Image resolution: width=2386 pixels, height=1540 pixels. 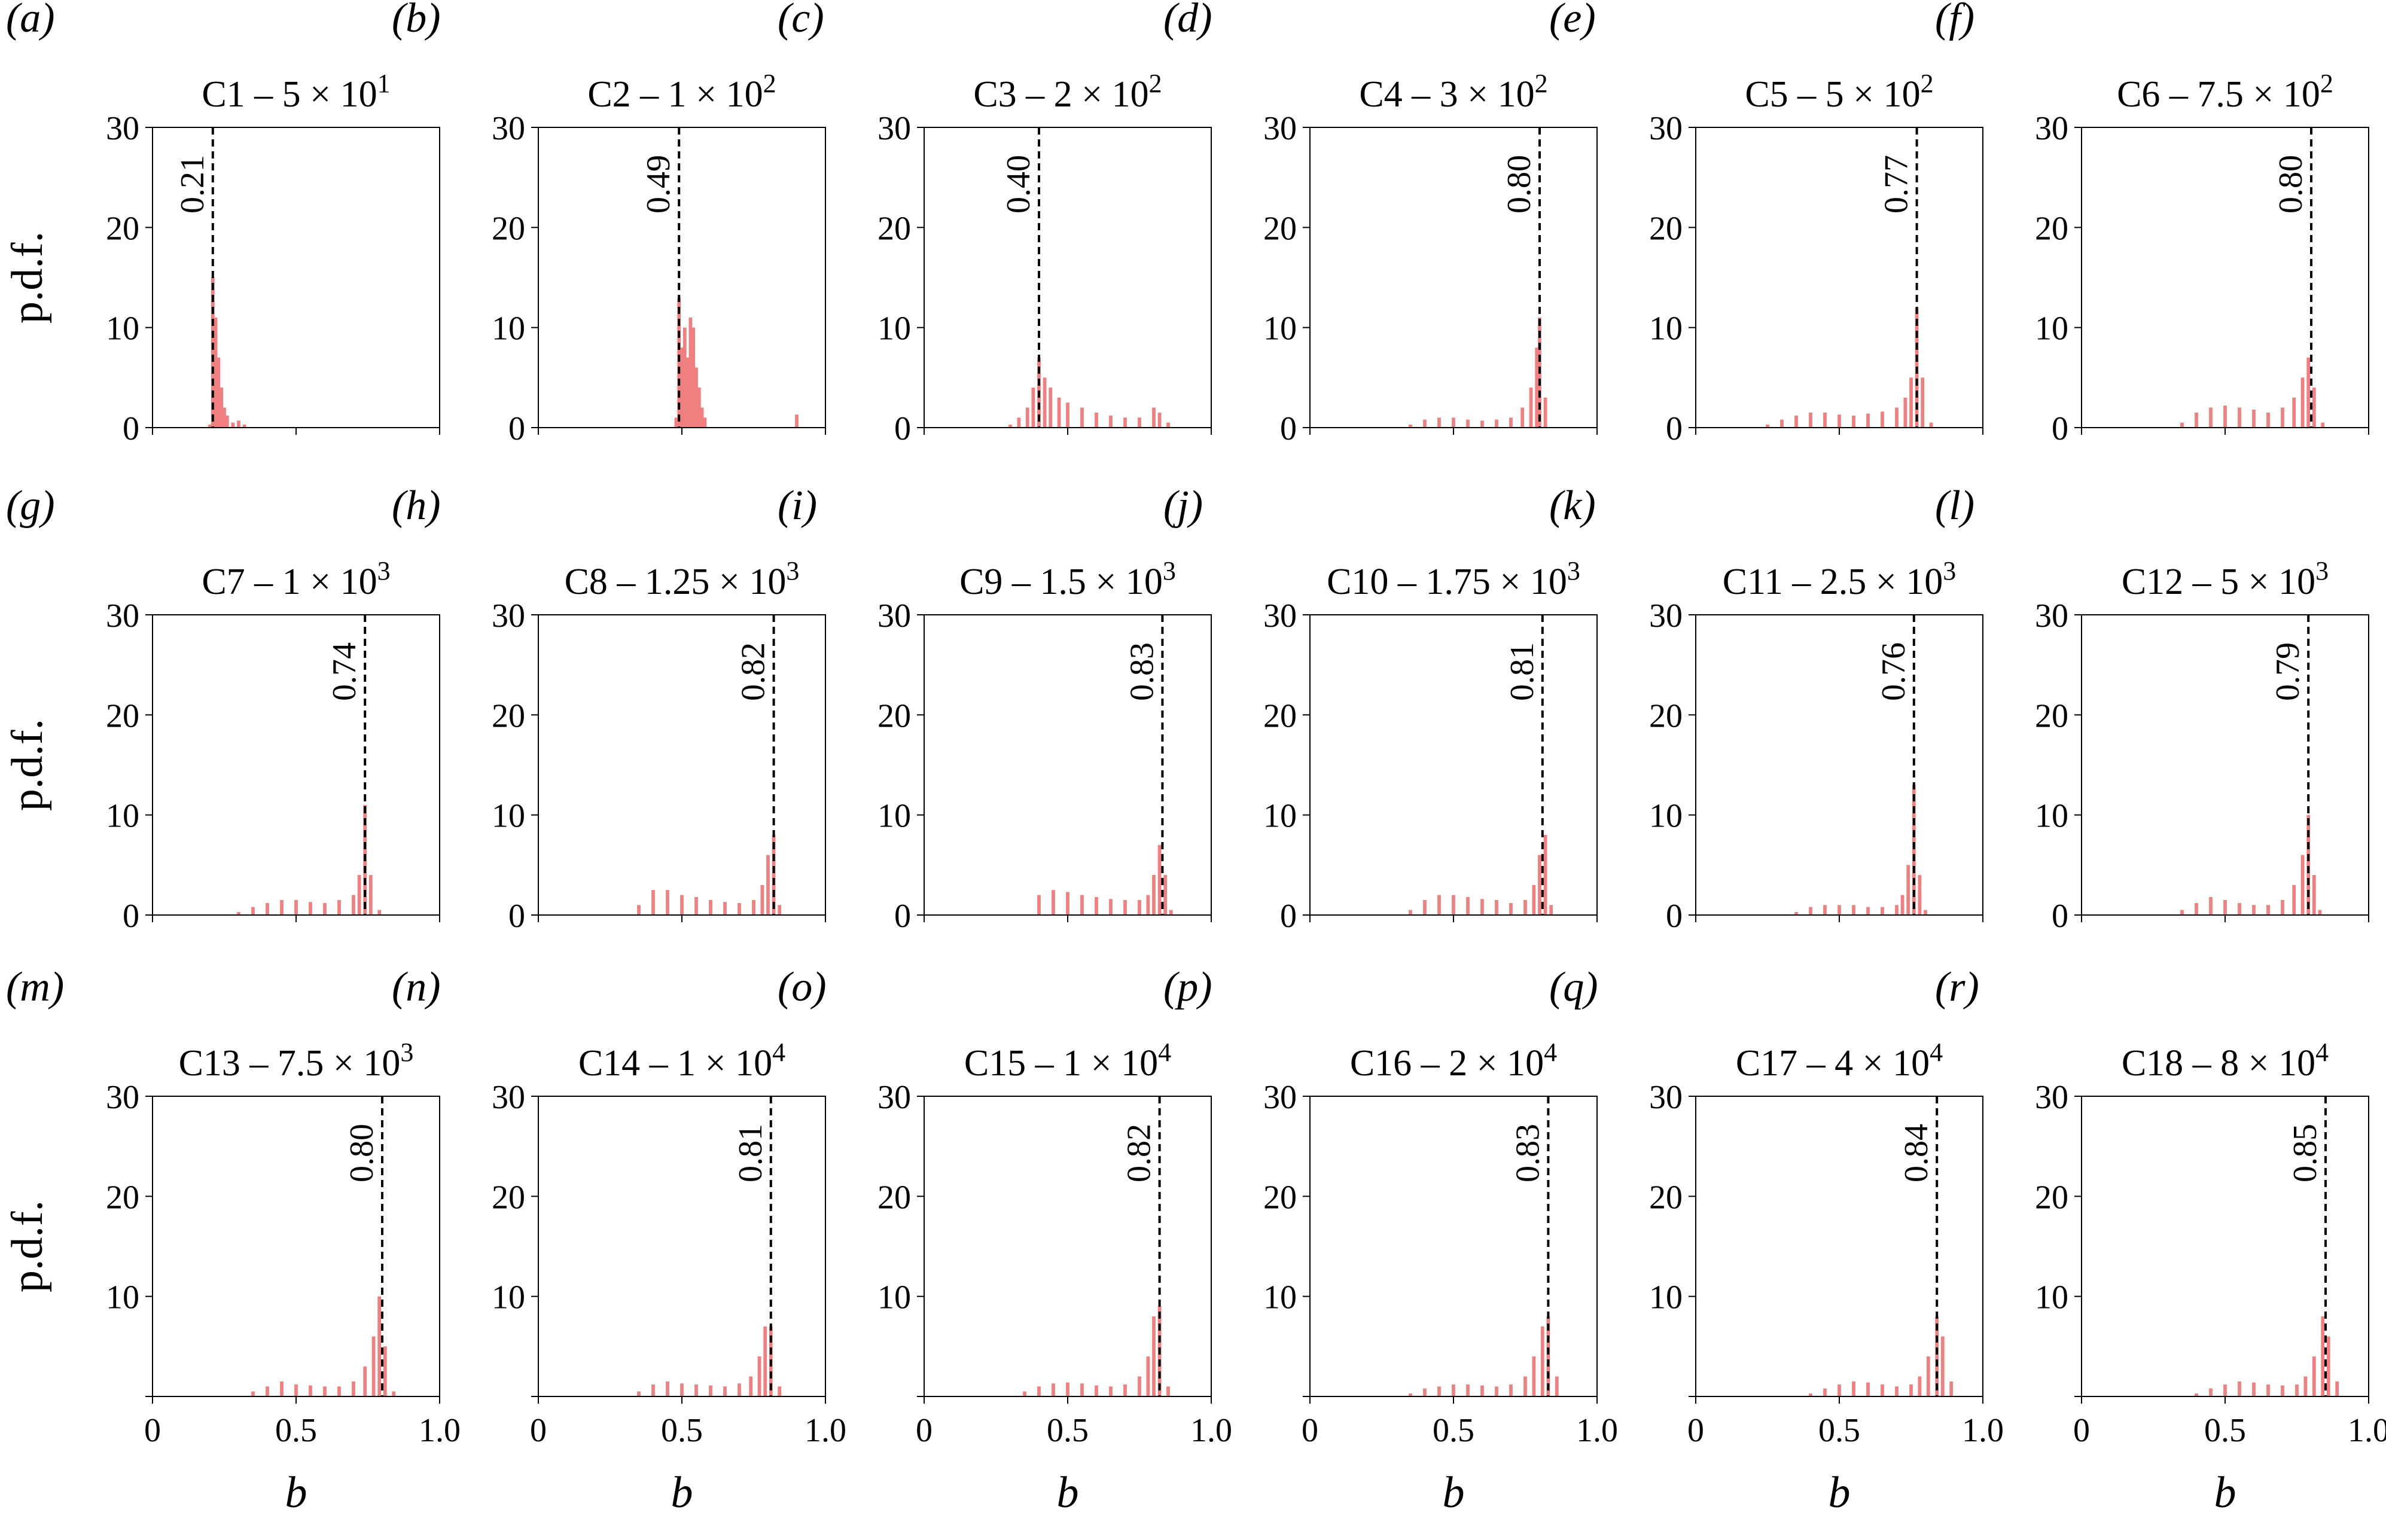 What do you see at coordinates (1574, 987) in the screenshot?
I see `panel-letter: (q)` at bounding box center [1574, 987].